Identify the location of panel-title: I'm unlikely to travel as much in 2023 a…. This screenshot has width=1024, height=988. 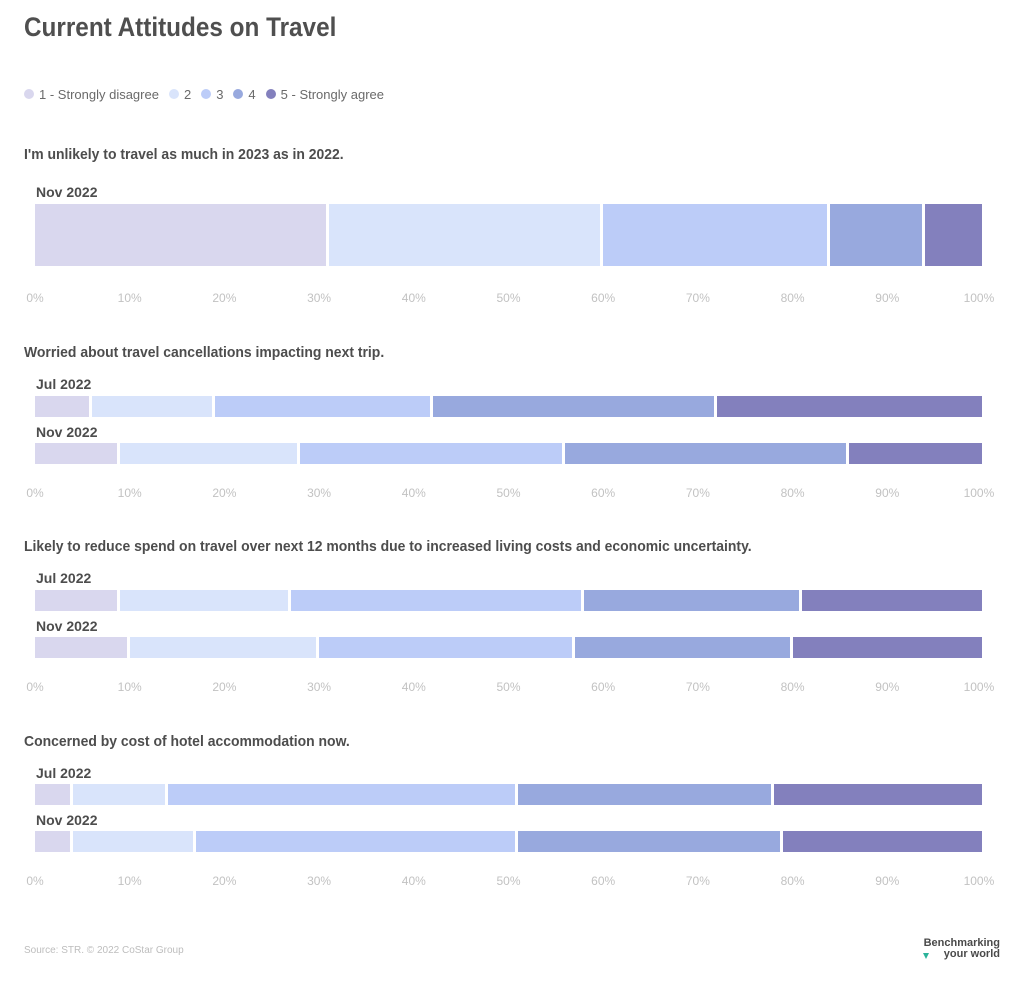
(184, 154).